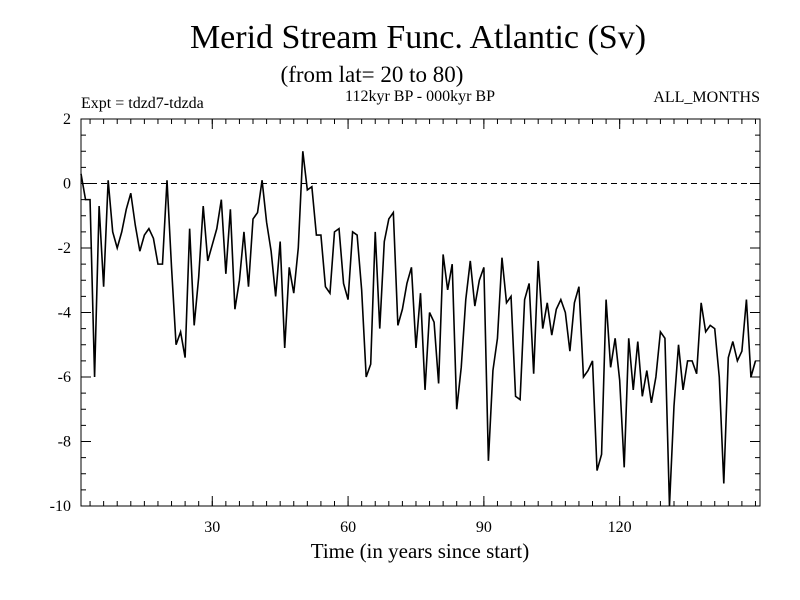 The height and width of the screenshot is (600, 800). Describe the element at coordinates (620, 527) in the screenshot. I see `x-tick-label: 120` at that location.